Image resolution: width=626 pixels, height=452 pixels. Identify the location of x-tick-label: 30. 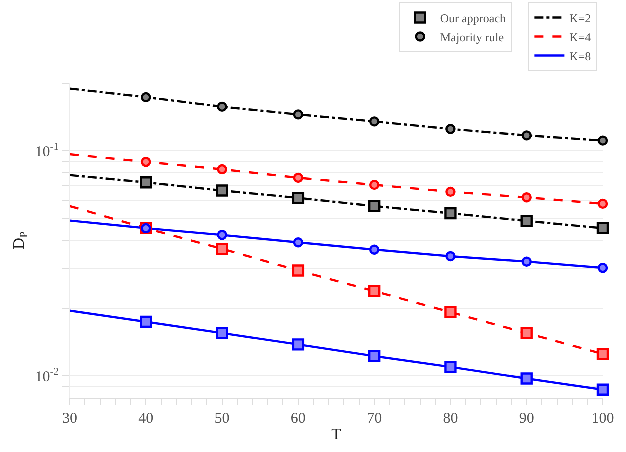
(70, 419).